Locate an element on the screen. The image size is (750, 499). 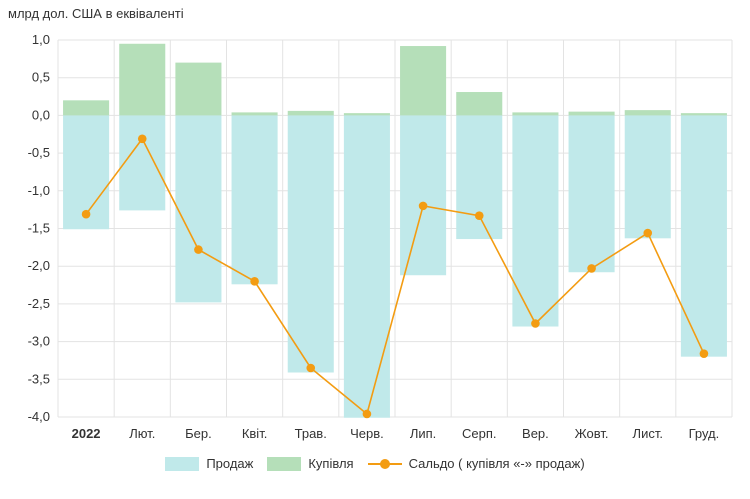
x-tick-label: Вер. is located at coordinates (535, 433).